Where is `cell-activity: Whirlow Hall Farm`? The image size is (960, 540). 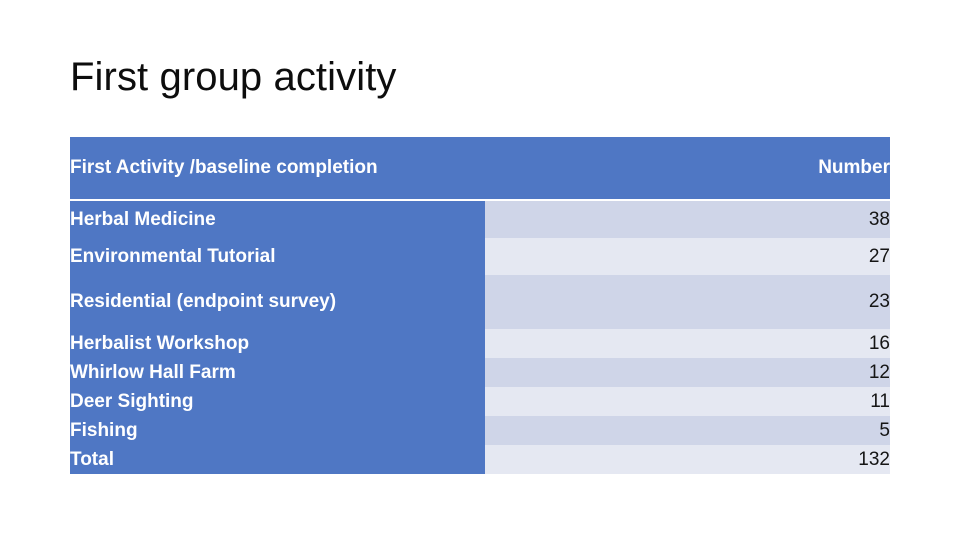 cell-activity: Whirlow Hall Farm is located at coordinates (277, 372).